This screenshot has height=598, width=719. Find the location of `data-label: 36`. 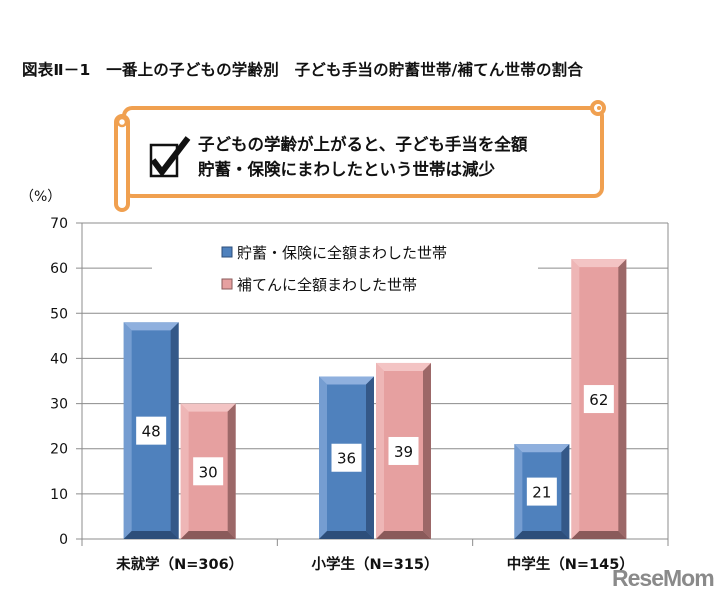

data-label: 36 is located at coordinates (346, 459).